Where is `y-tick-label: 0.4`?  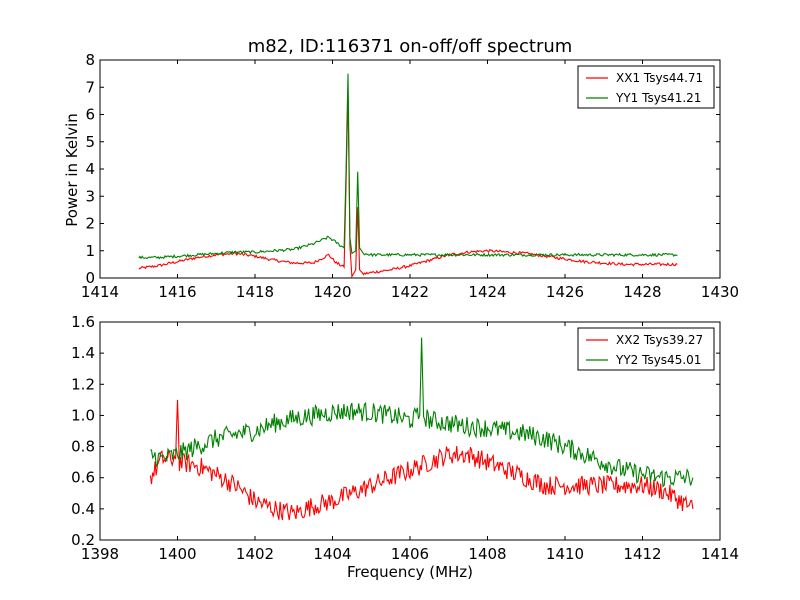 y-tick-label: 0.4 is located at coordinates (83, 509).